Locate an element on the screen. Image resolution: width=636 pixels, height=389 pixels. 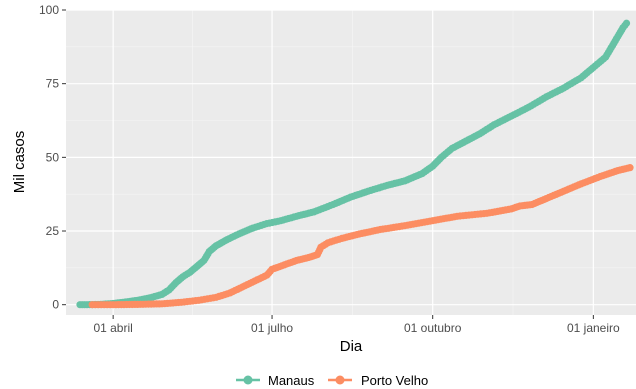
y-axis-ticks: 0 25 50 75 100 is located at coordinates (52, 157).